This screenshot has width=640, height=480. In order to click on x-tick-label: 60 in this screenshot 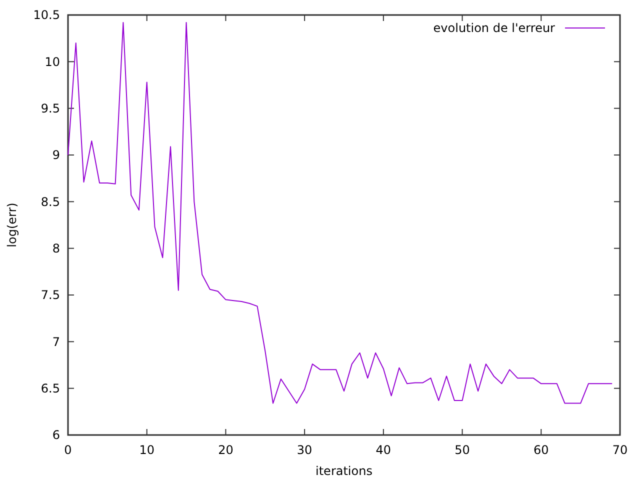, I will do `click(541, 450)`.